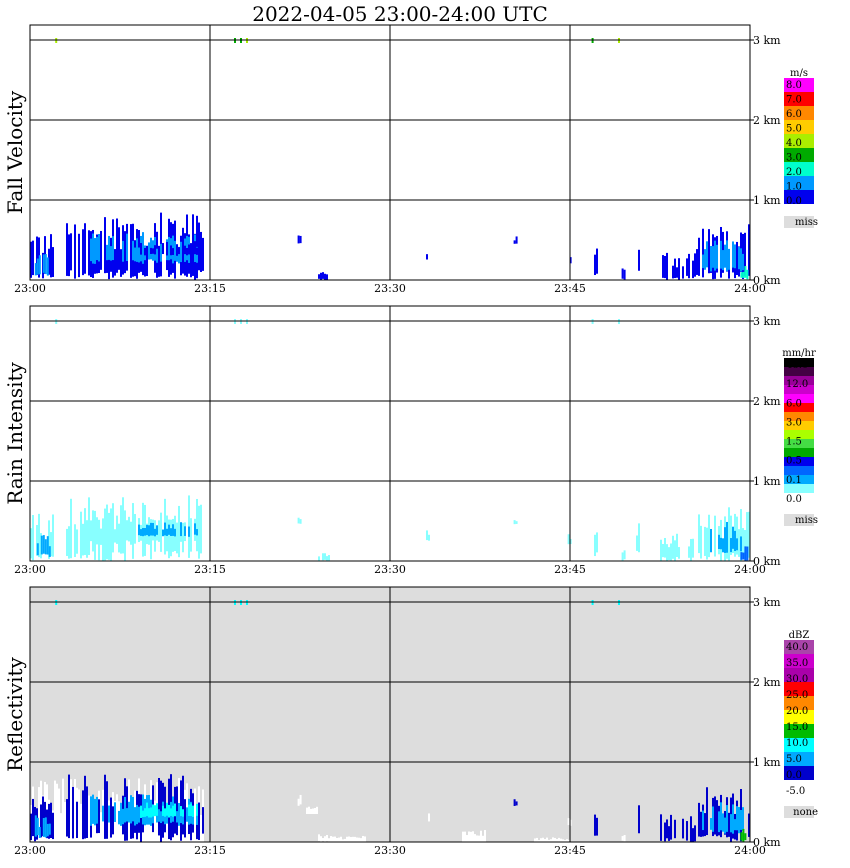  Describe the element at coordinates (799, 73) in the screenshot. I see `legend-unit: m/s` at that location.